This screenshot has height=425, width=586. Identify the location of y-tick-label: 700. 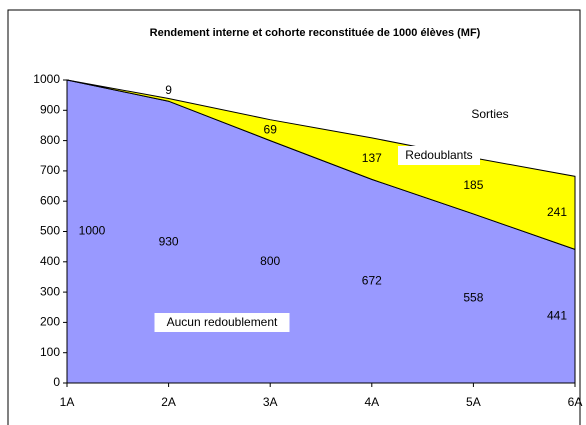
(50, 170).